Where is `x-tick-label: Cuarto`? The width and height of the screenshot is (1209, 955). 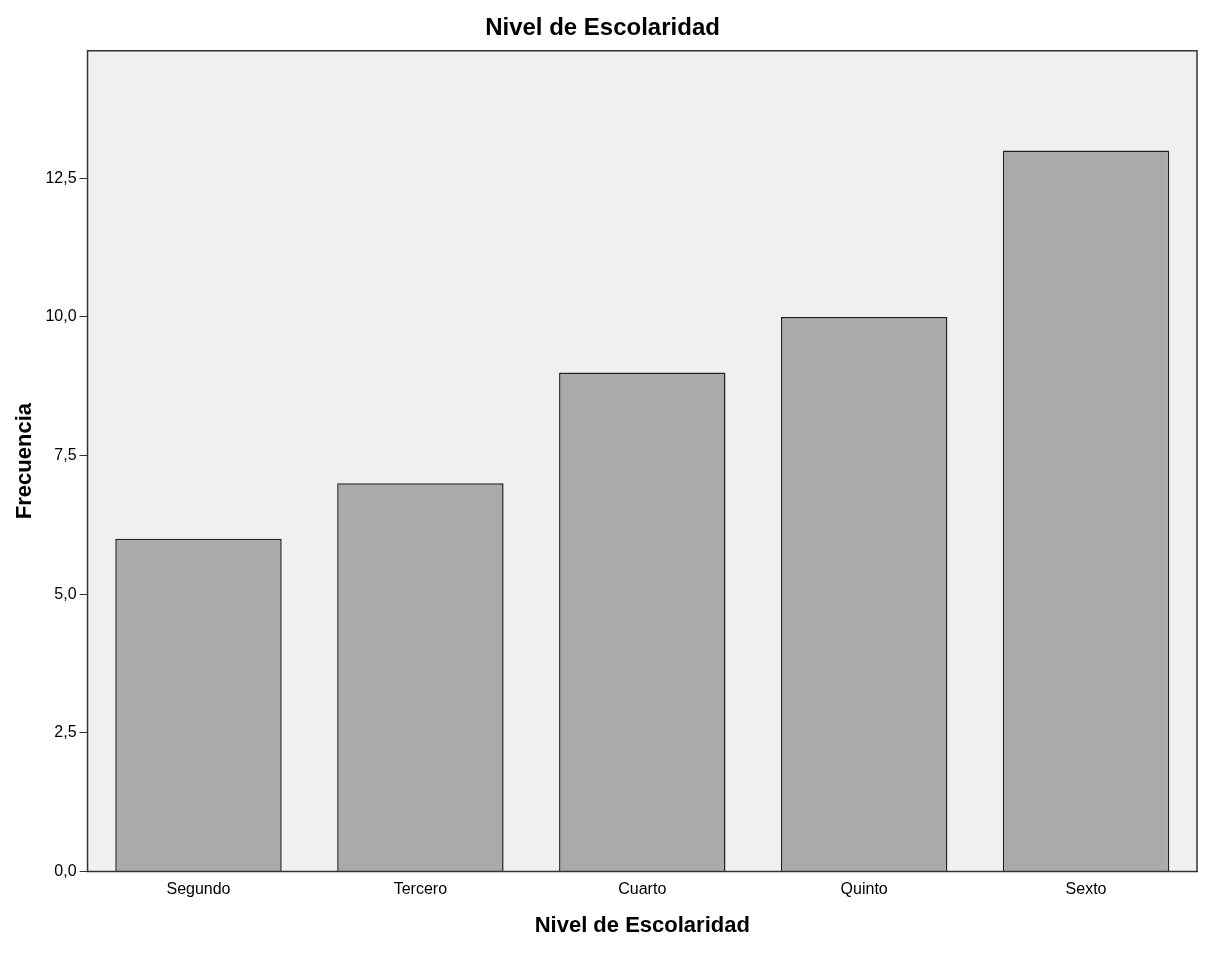 x-tick-label: Cuarto is located at coordinates (642, 889).